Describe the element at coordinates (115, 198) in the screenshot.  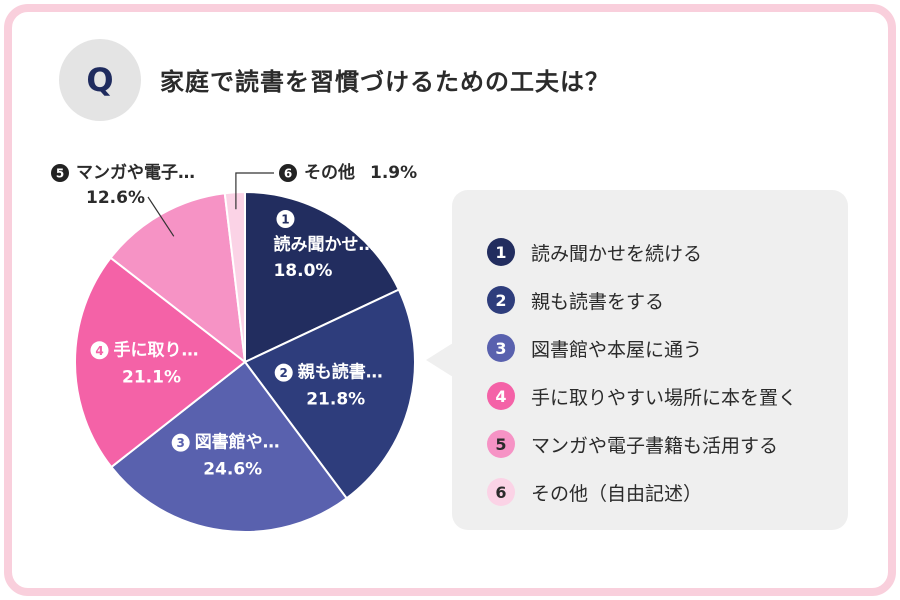
I see `slice-value-5: 12.6%` at that location.